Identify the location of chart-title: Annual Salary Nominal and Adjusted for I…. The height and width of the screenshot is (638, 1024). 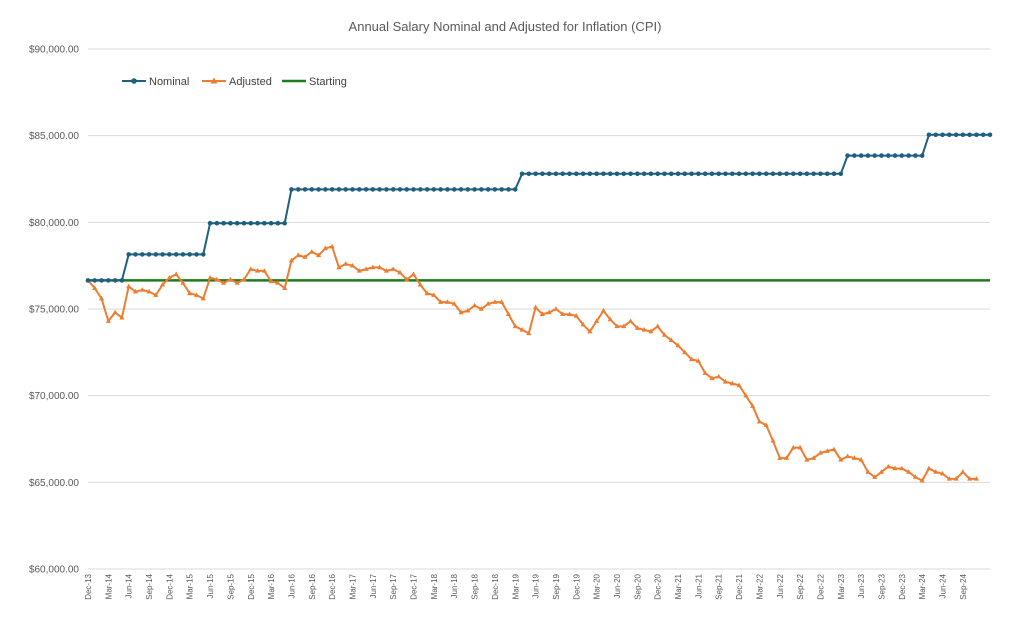
(505, 26).